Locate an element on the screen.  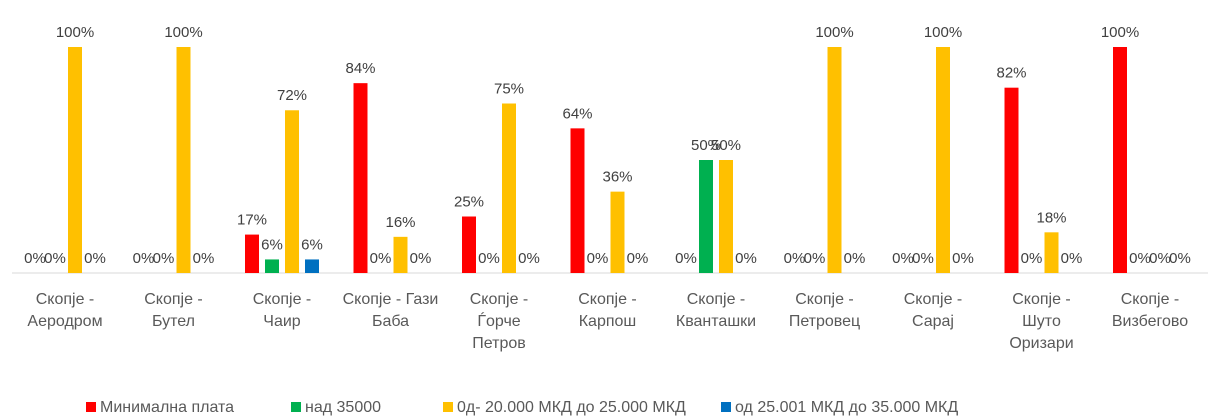
x-tick-label: Скопје - Аеродром is located at coordinates (65, 310).